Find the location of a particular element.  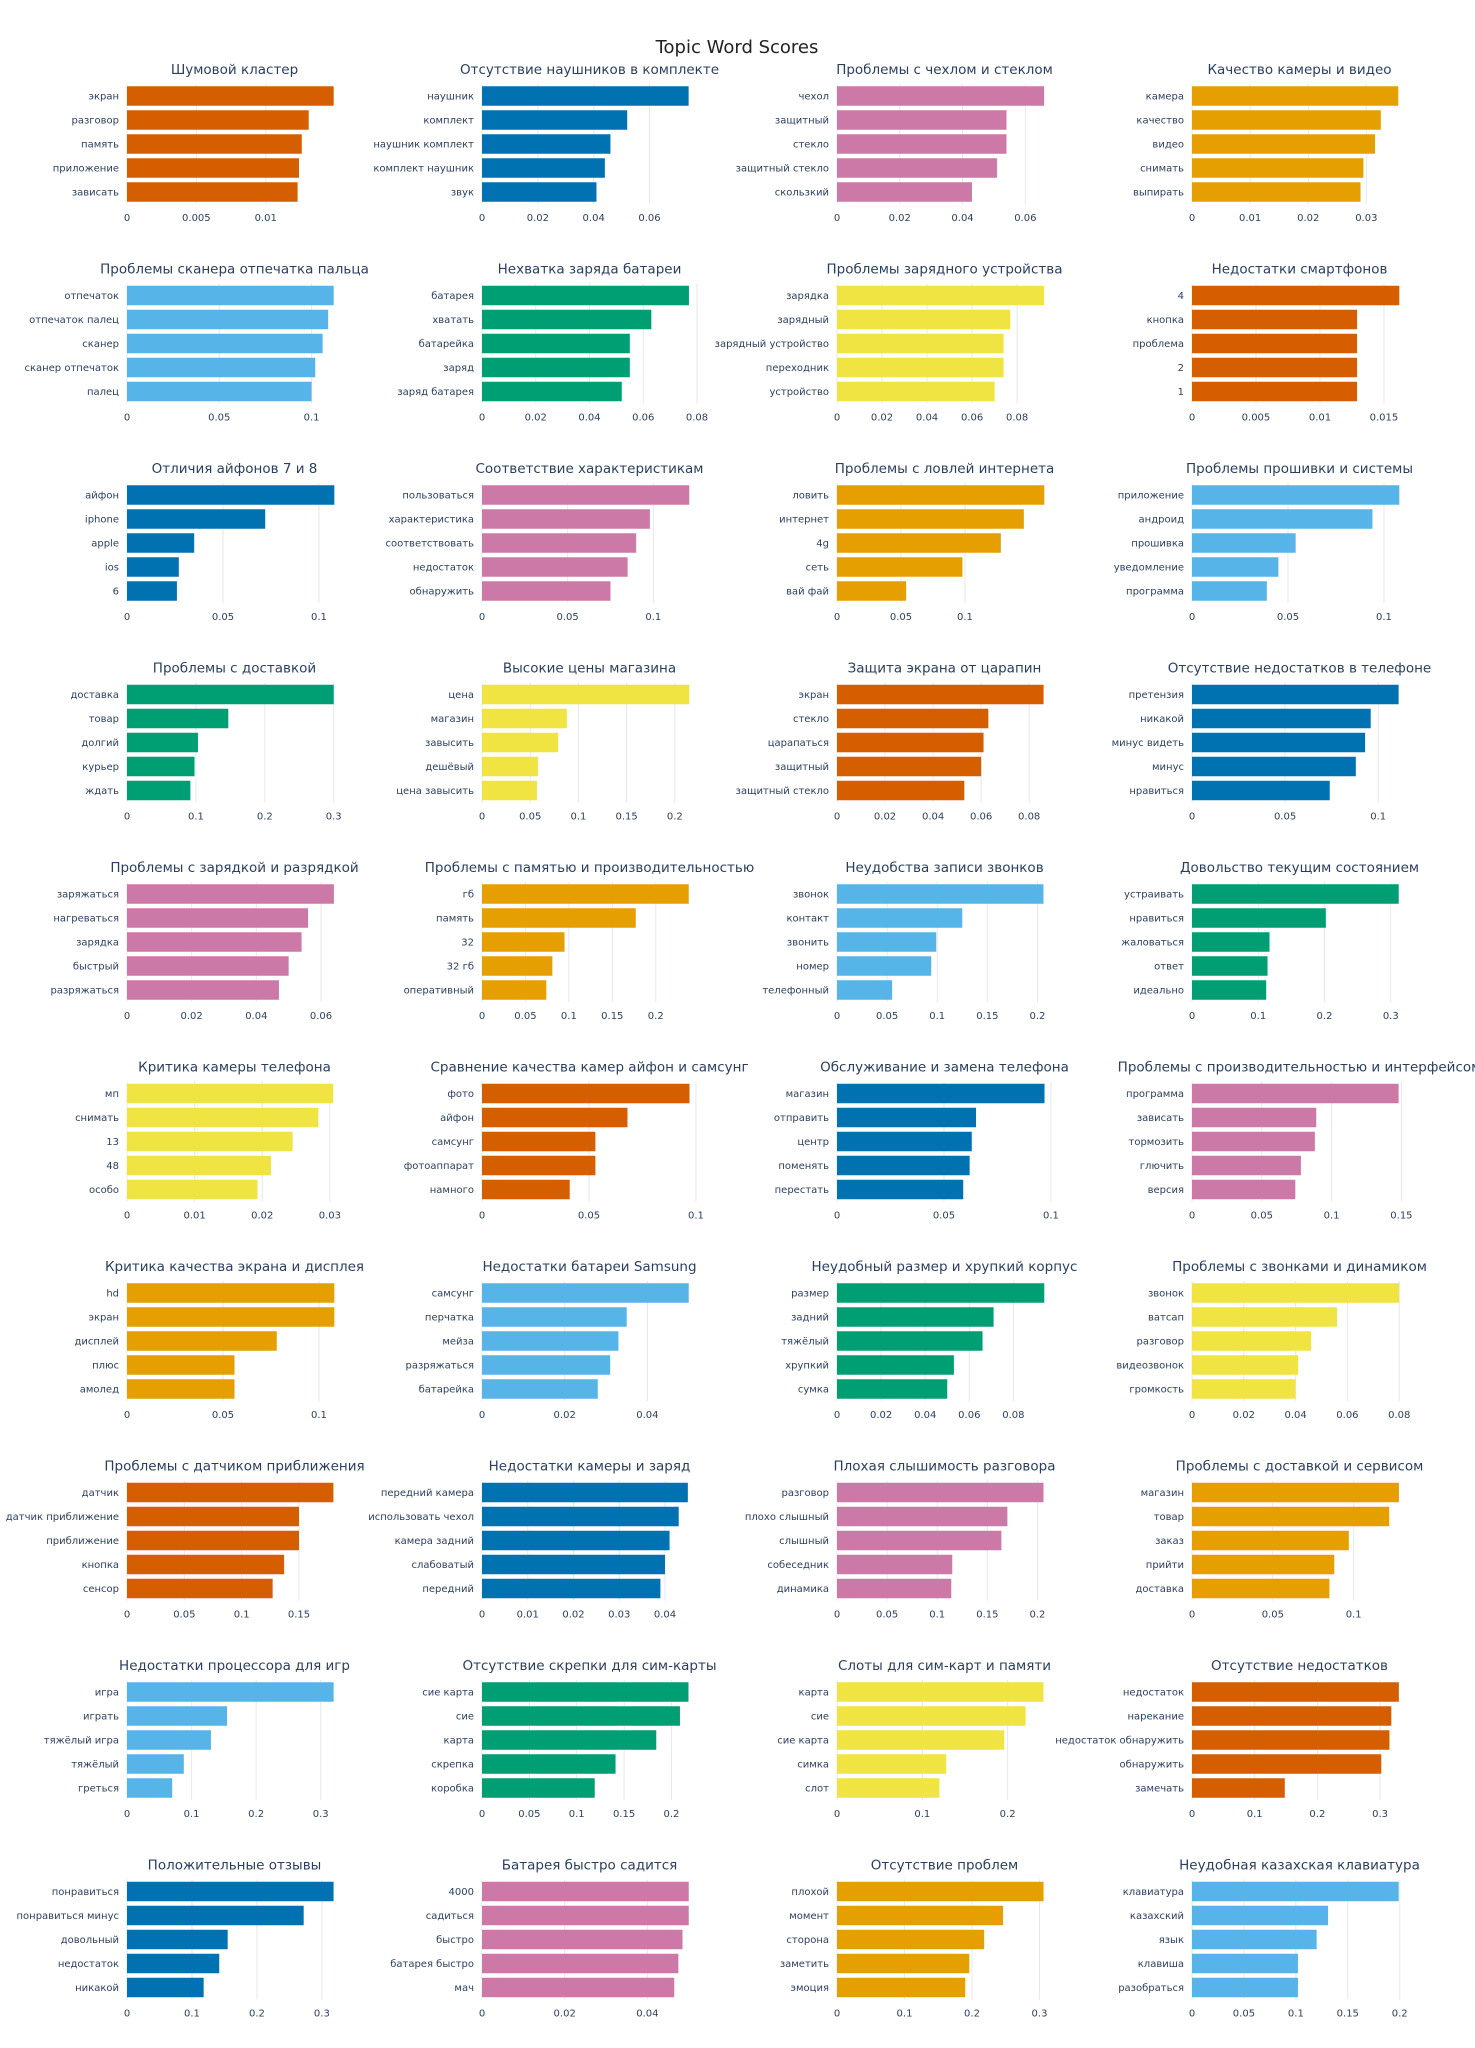

subplot-title: Защита экрана от царапин is located at coordinates (945, 669).